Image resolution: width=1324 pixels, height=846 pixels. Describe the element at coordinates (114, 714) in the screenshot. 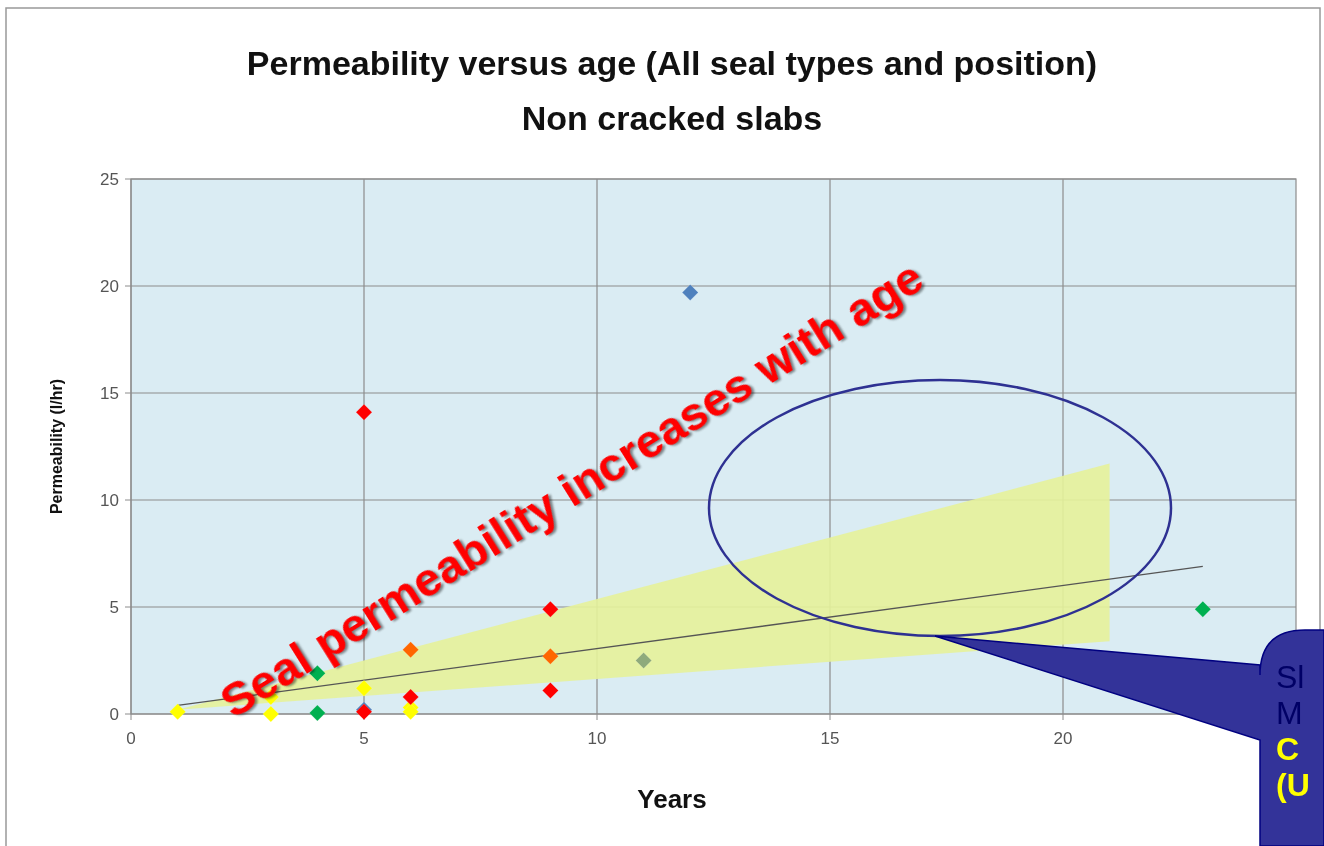

I see `y-tick-label: 0` at that location.